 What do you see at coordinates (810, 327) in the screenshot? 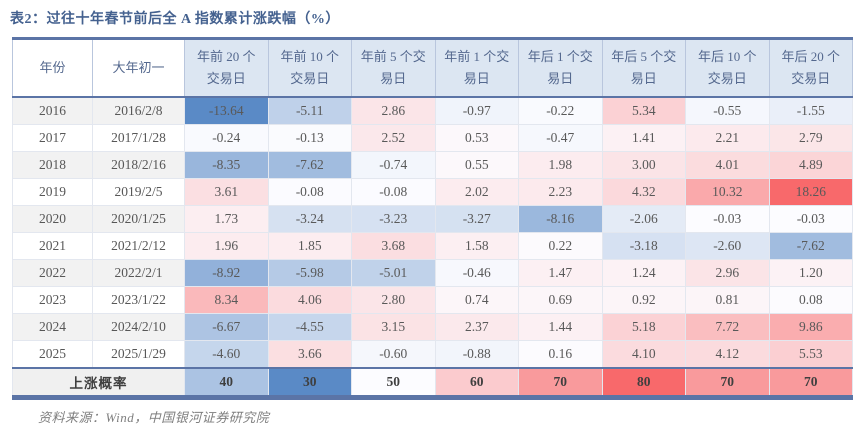
I see `return-value-cell: 9.86` at bounding box center [810, 327].